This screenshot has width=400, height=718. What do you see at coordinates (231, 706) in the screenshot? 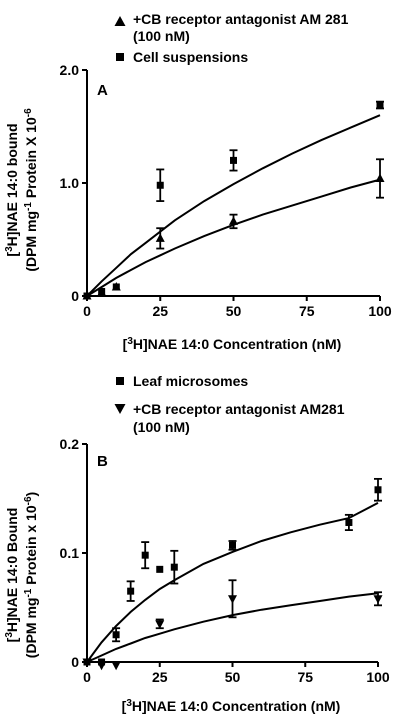
I see `x-axis-title-b: [3H]NAE 14:0 Concentration (nM)` at bounding box center [231, 706].